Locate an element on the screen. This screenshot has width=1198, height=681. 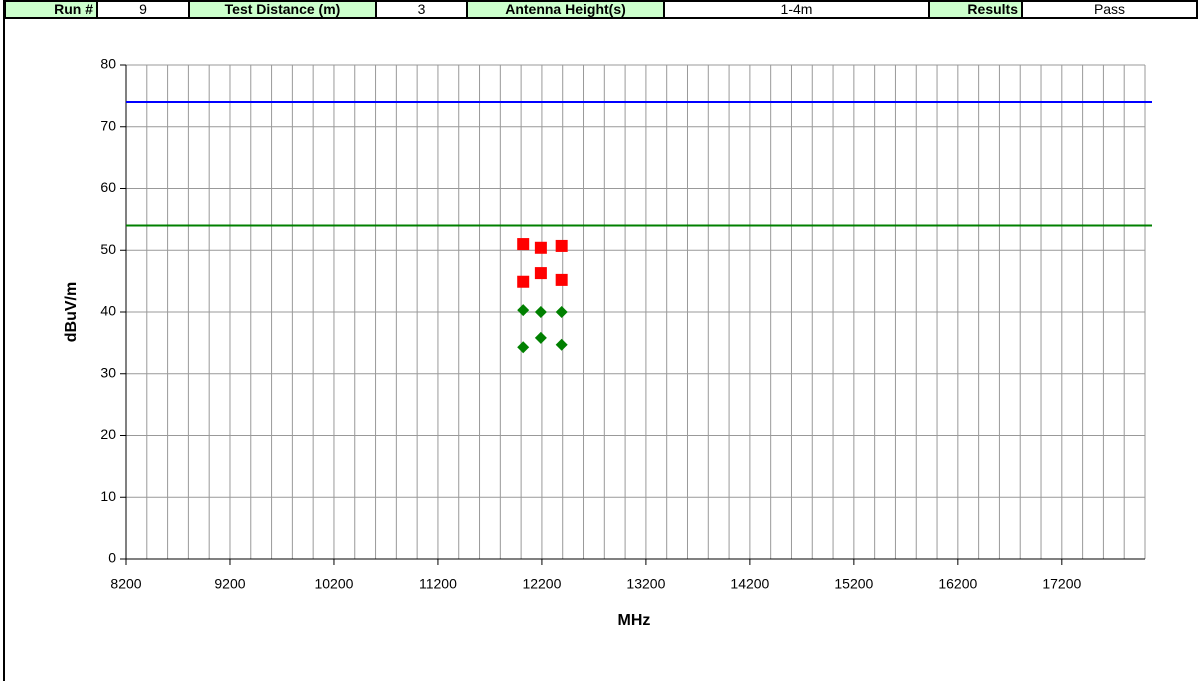
y-tick-label: 20 is located at coordinates (108, 434).